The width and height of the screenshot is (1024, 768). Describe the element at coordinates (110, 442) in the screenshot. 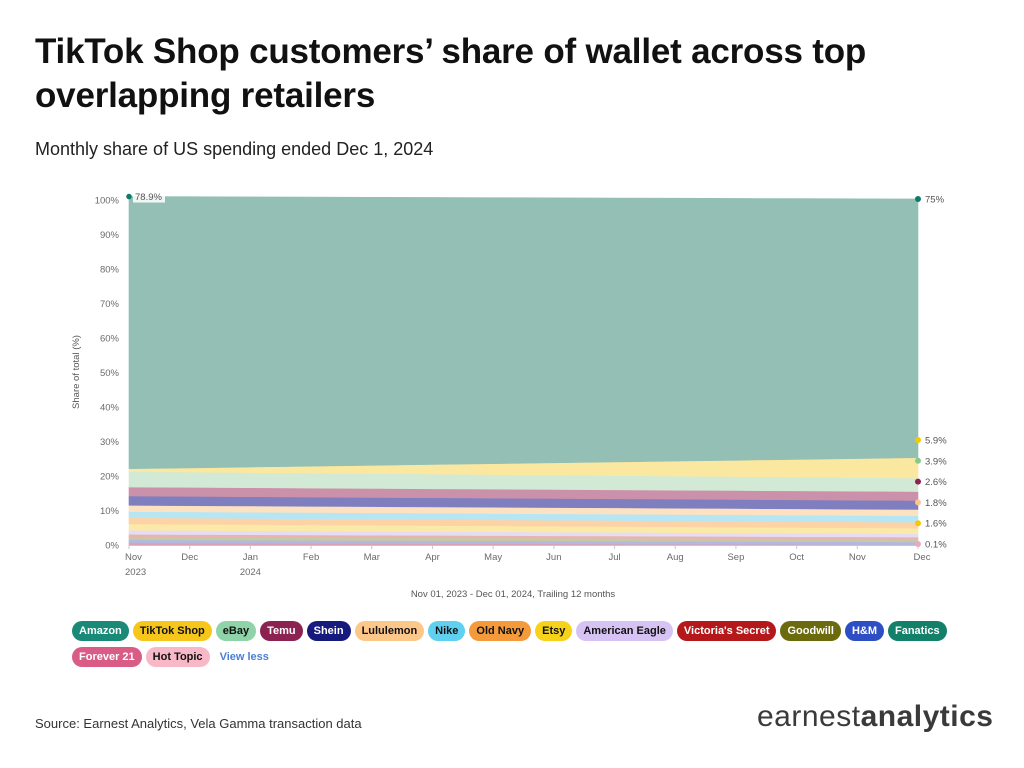

I see `y-tick-label: 30%` at that location.